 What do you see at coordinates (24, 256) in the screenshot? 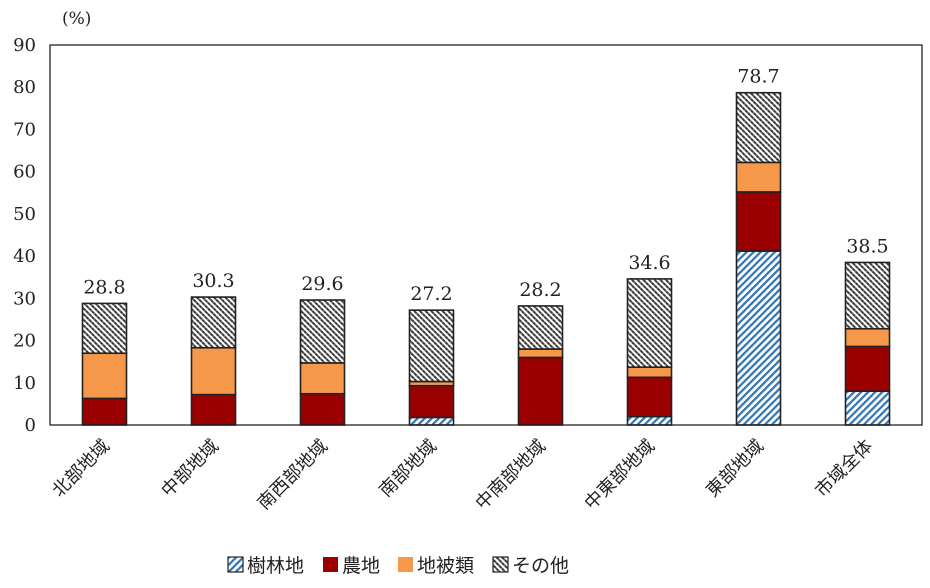
I see `y-tick-label: 40` at bounding box center [24, 256].